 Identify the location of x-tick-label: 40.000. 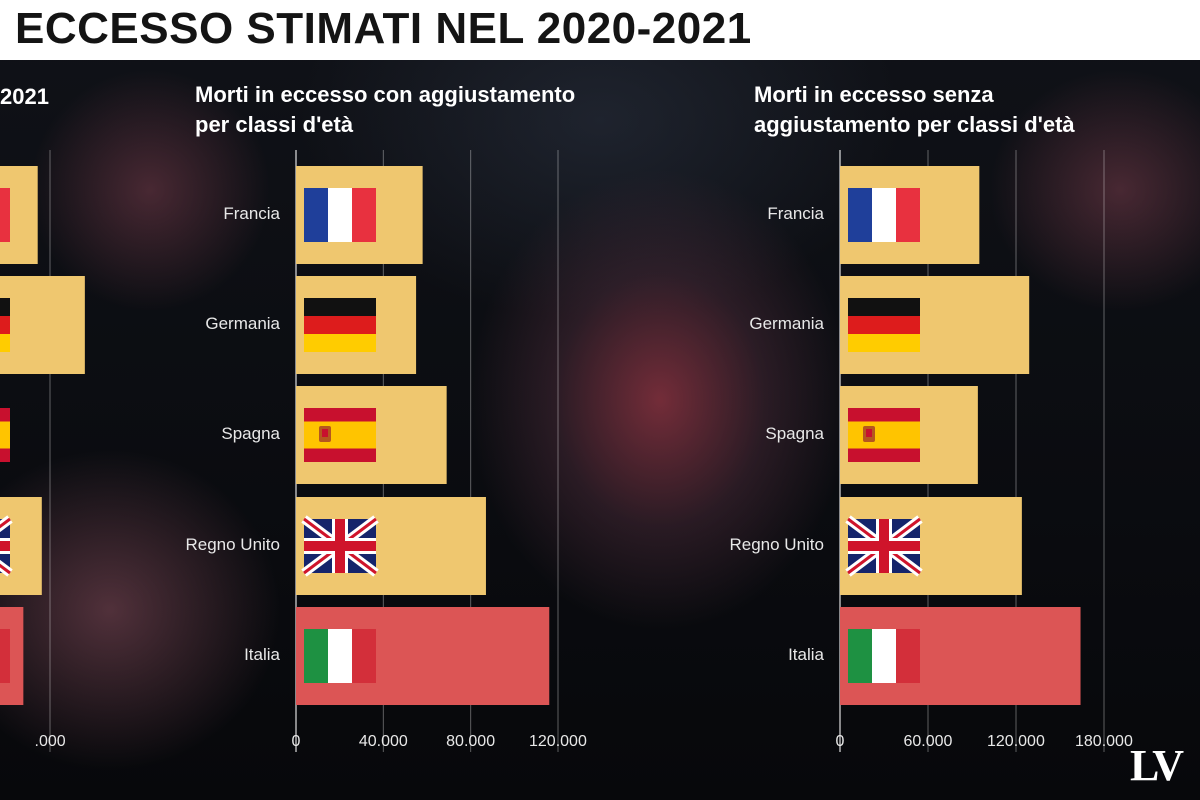
(383, 741).